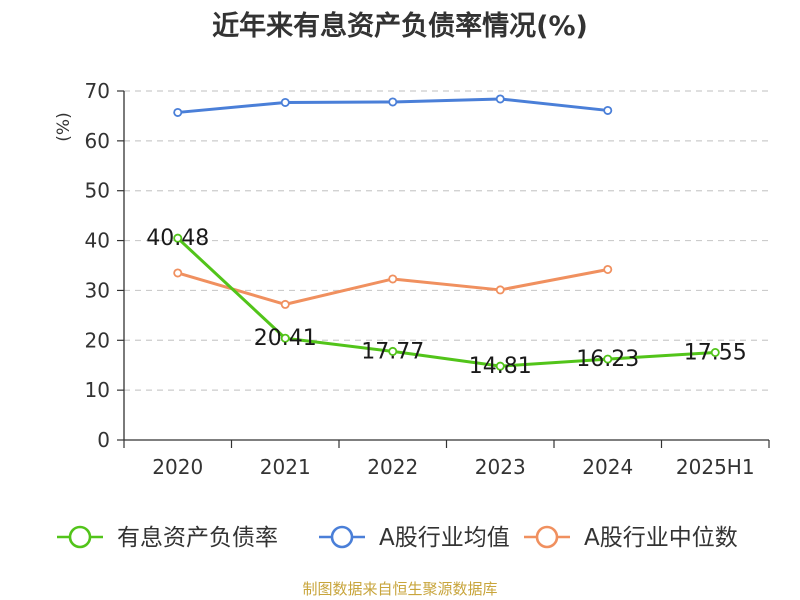  Describe the element at coordinates (64, 126) in the screenshot. I see `y-axis-label: (%)` at that location.